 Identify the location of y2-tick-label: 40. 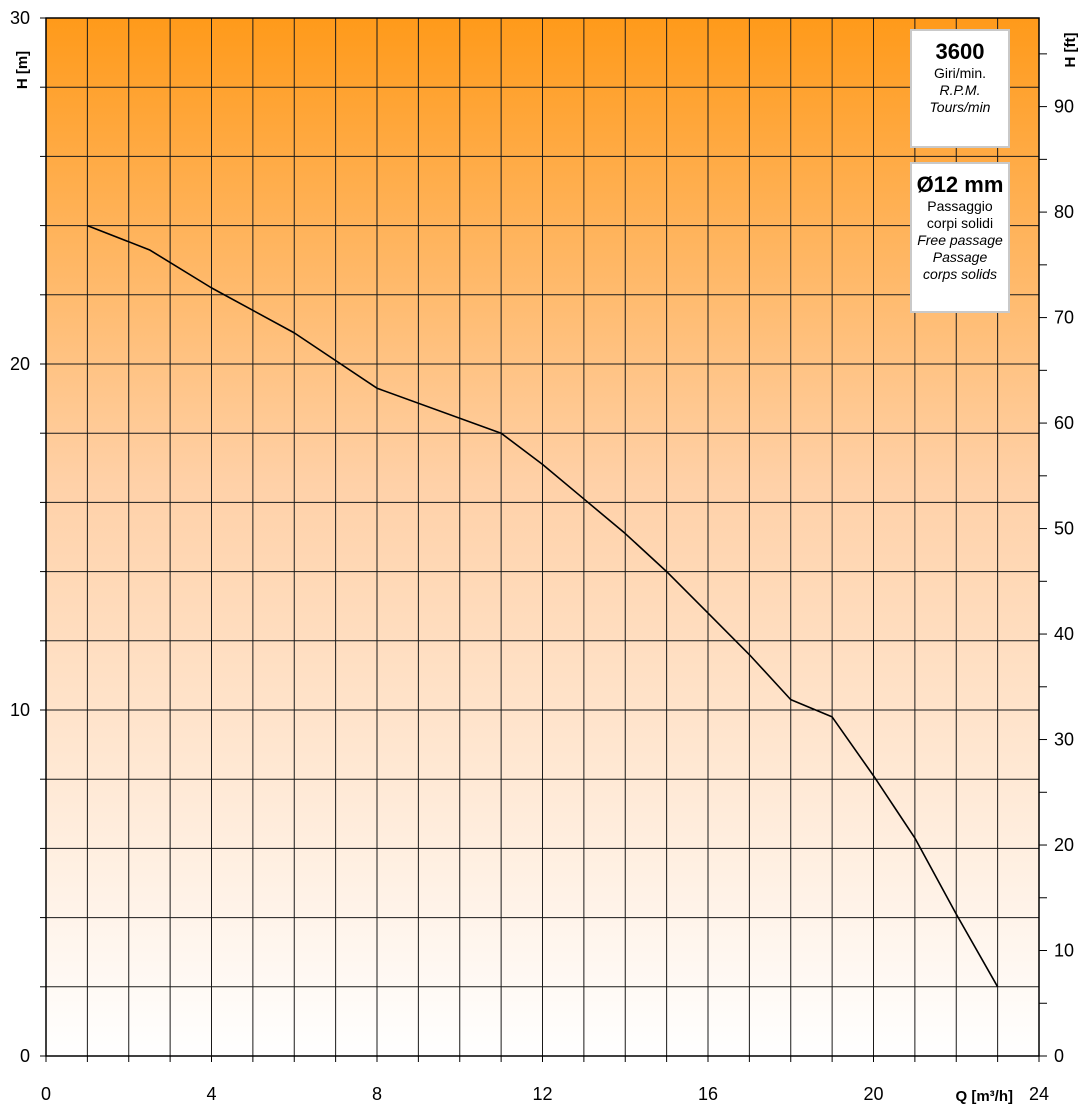
(1064, 634).